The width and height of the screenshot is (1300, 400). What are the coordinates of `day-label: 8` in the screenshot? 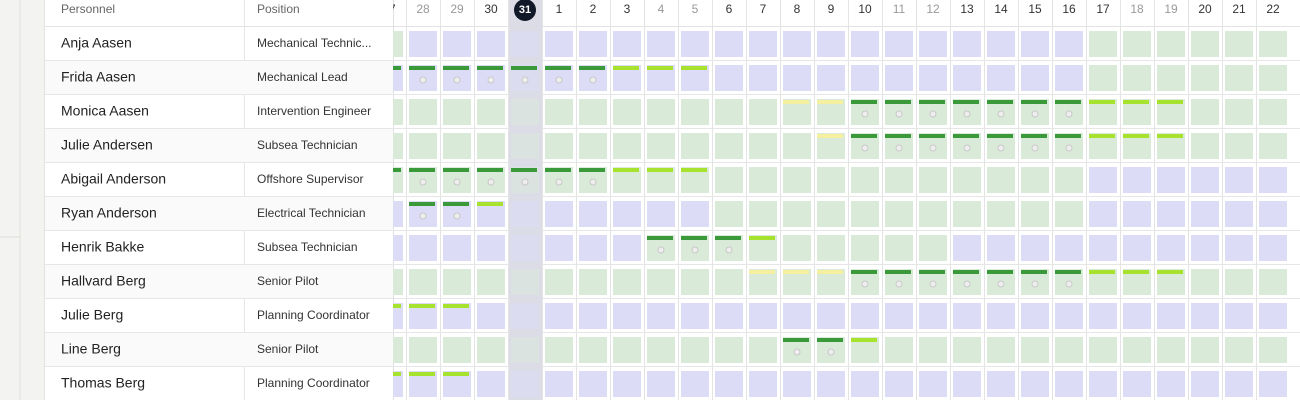 It's located at (797, 9).